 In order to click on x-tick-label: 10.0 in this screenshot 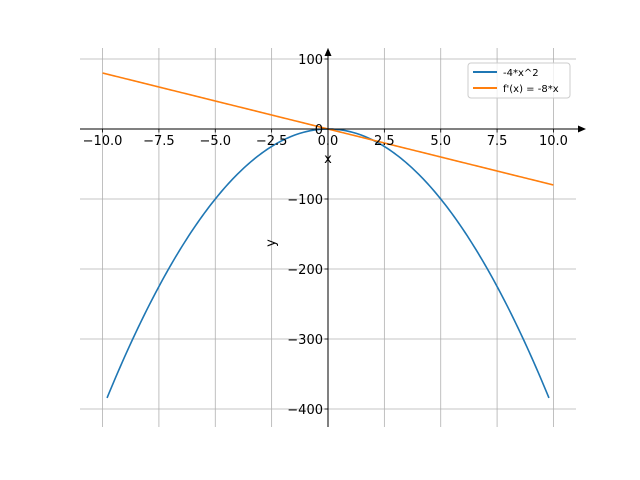, I will do `click(553, 141)`.